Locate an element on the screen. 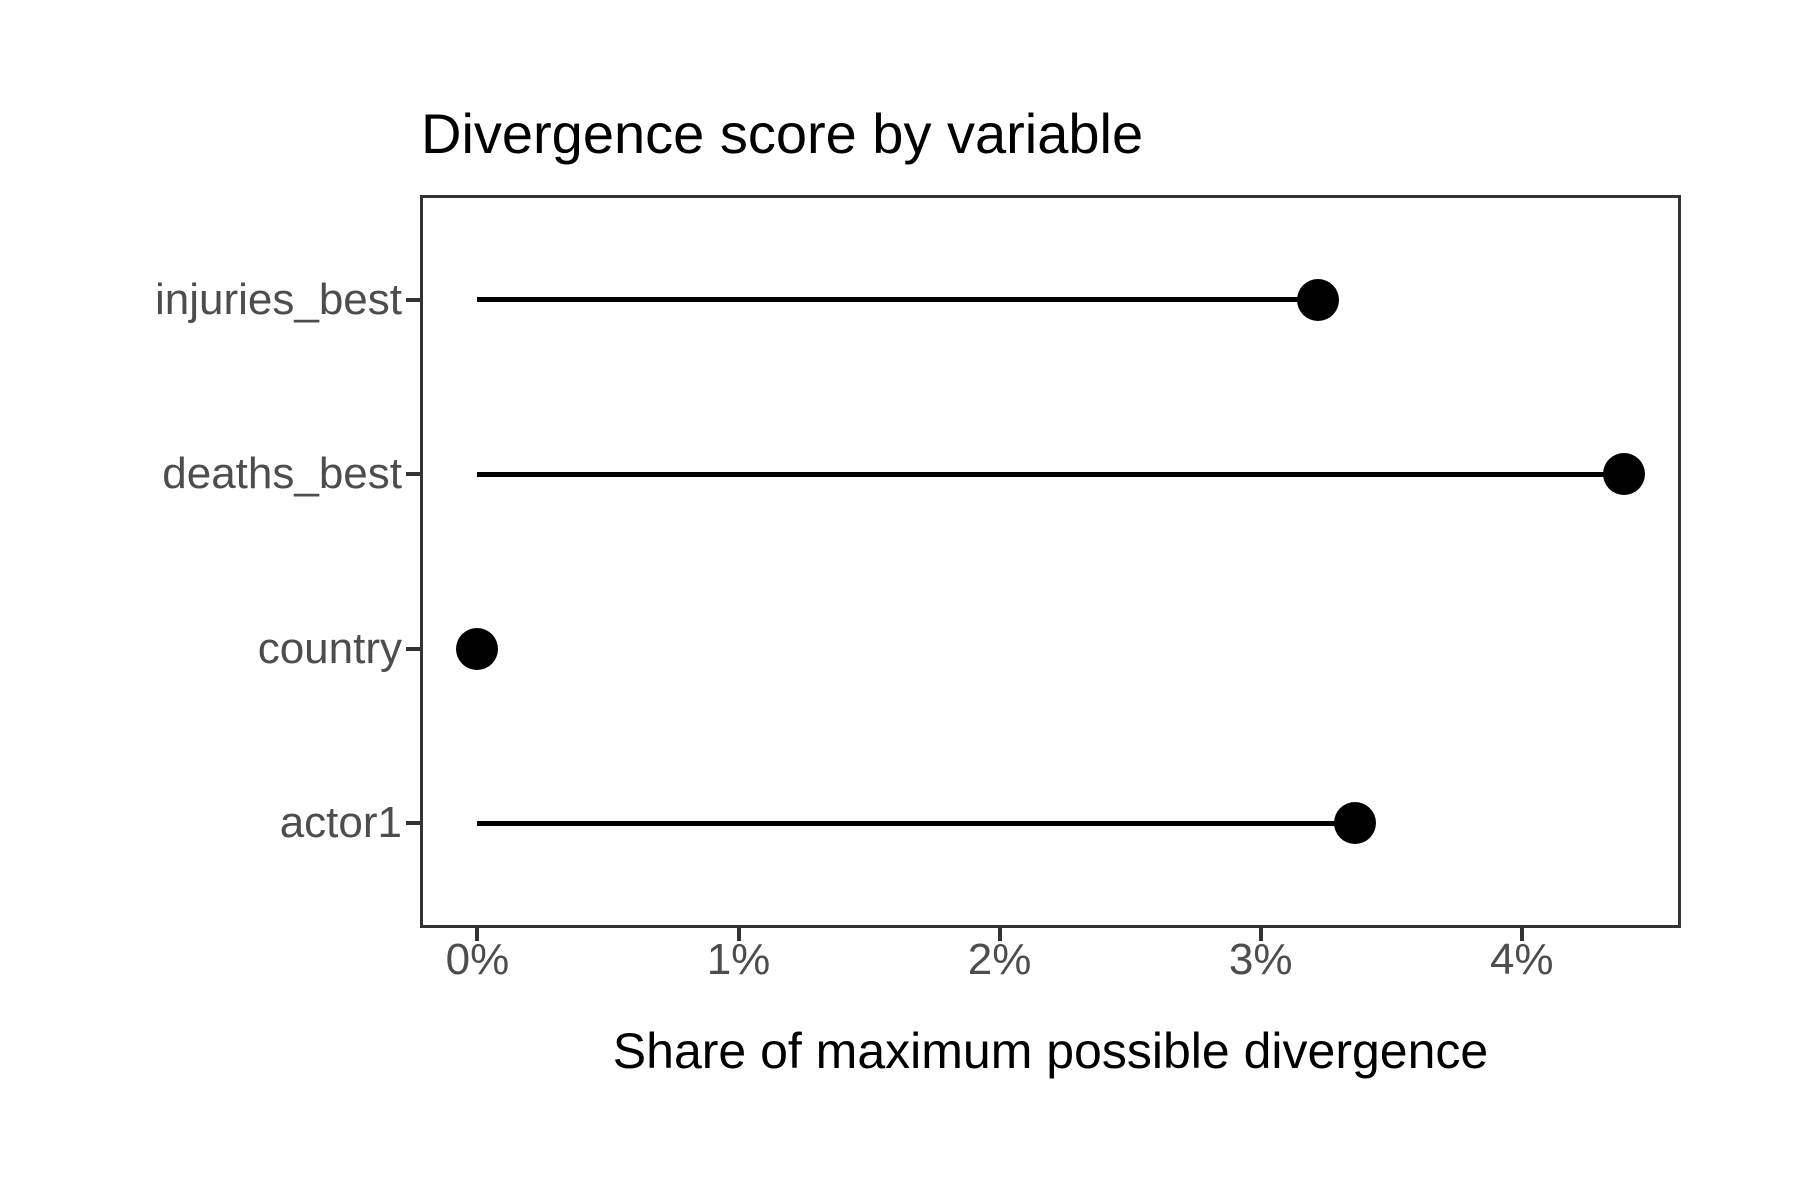  x-axis-tick-label: 3% is located at coordinates (1260, 959).